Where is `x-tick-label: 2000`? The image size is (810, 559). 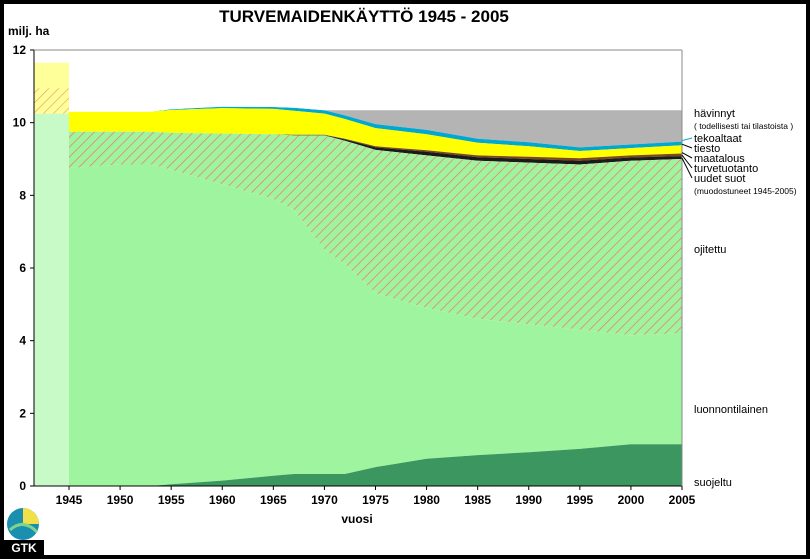
x-tick-label: 2000 is located at coordinates (631, 500).